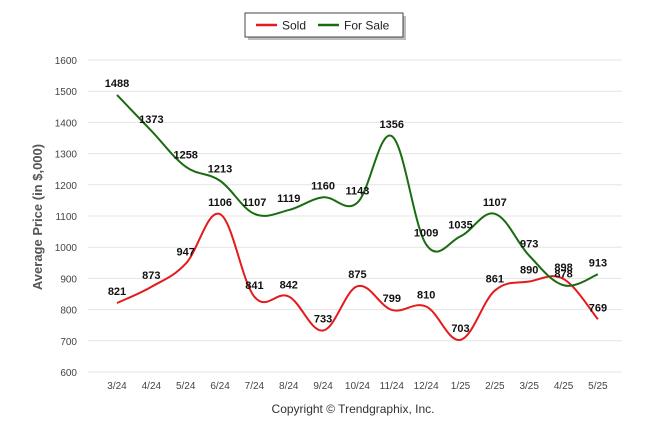 The width and height of the screenshot is (646, 439). I want to click on data-label-sold: 842, so click(289, 285).